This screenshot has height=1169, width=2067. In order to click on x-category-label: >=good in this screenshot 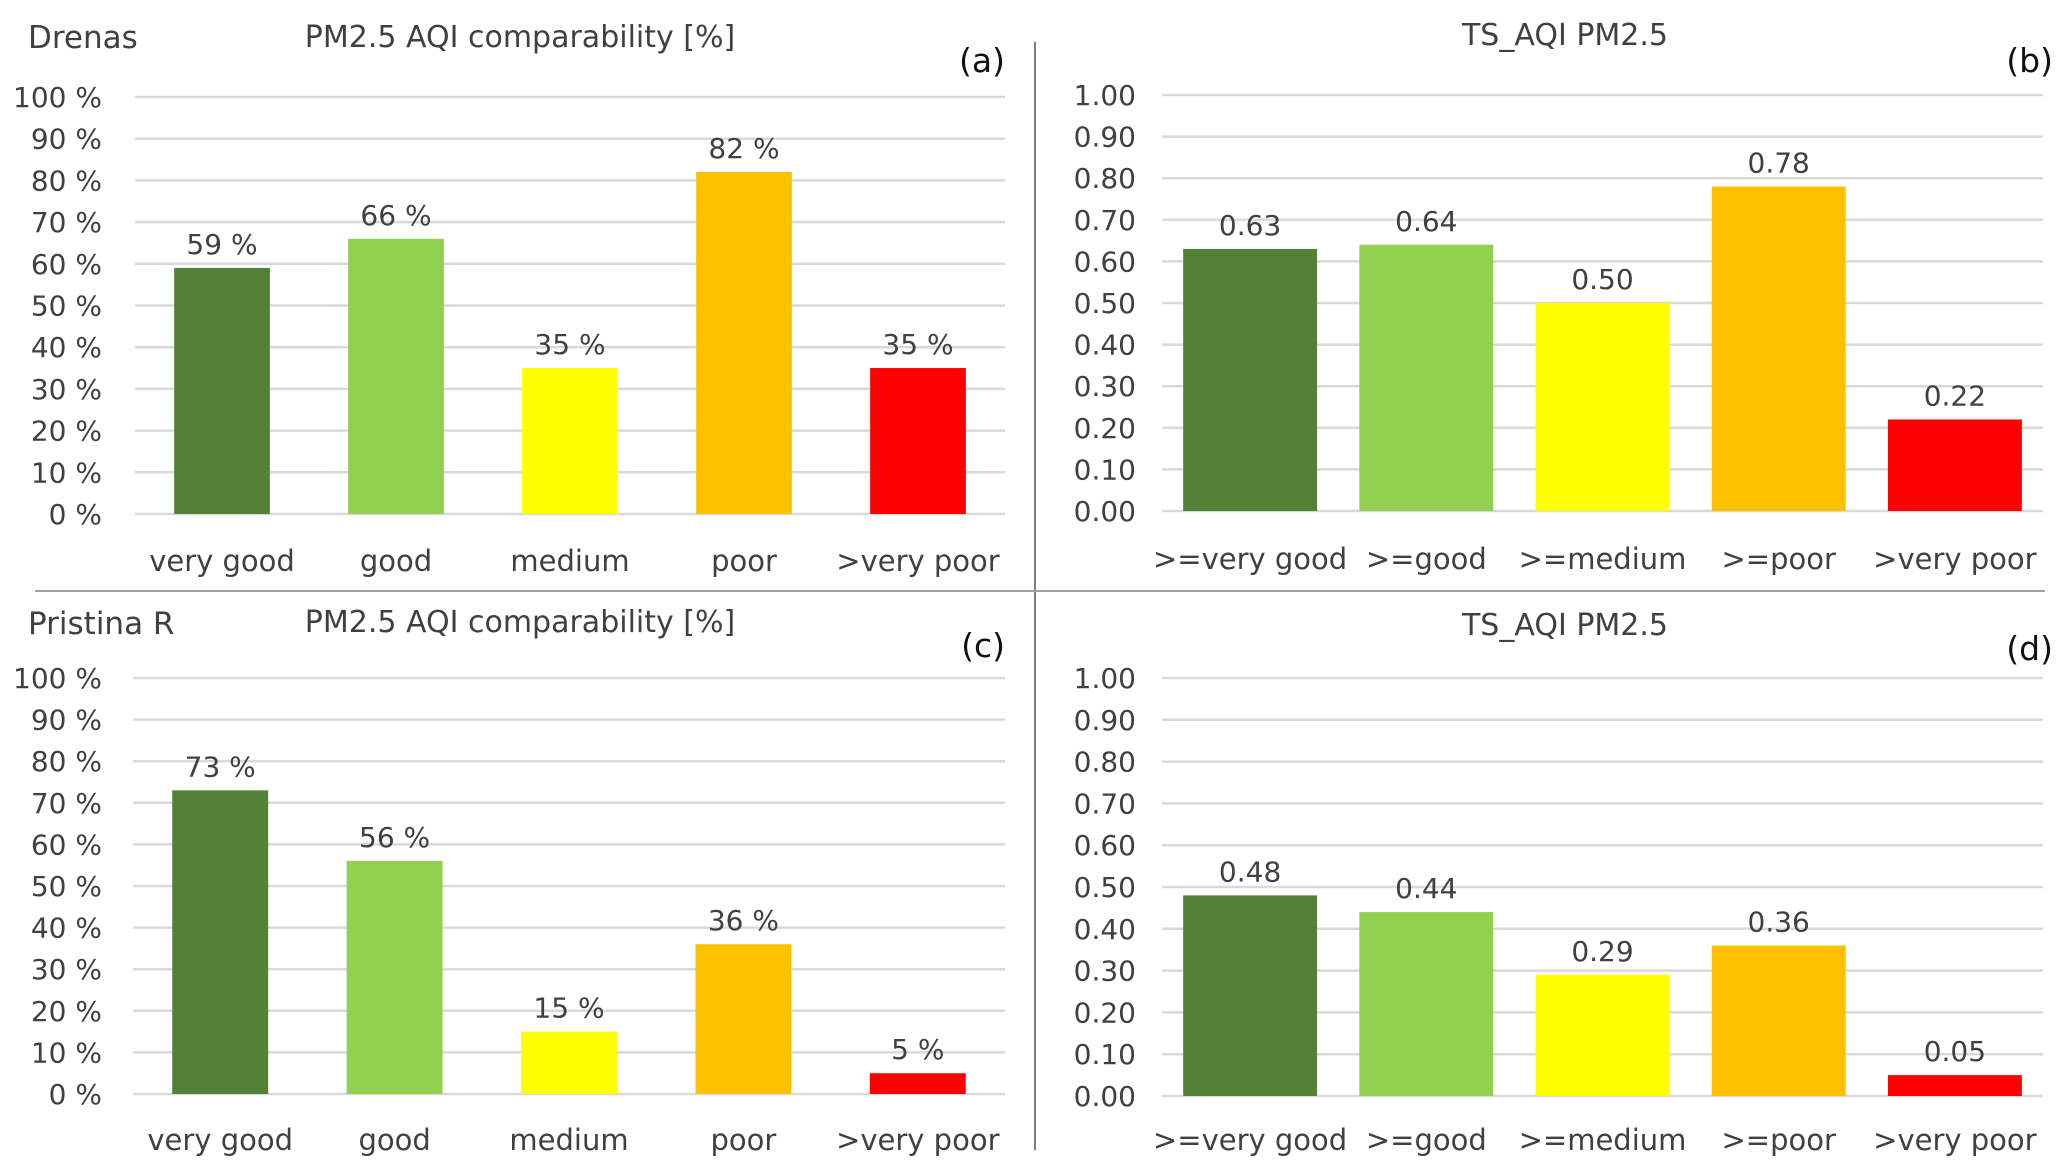, I will do `click(1426, 1140)`.